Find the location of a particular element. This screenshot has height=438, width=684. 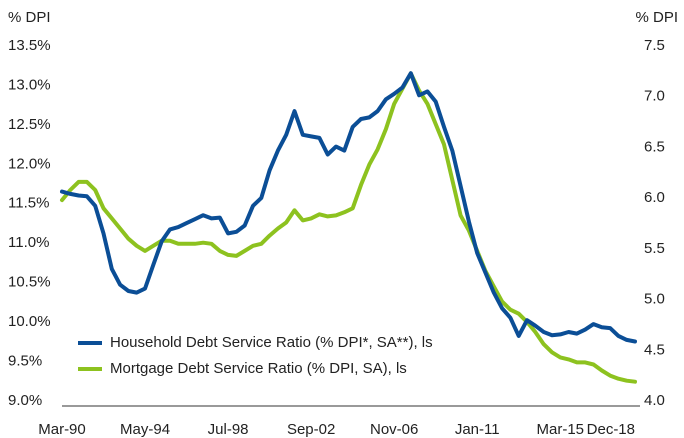

y-tick-label: 11.5% is located at coordinates (28, 203).